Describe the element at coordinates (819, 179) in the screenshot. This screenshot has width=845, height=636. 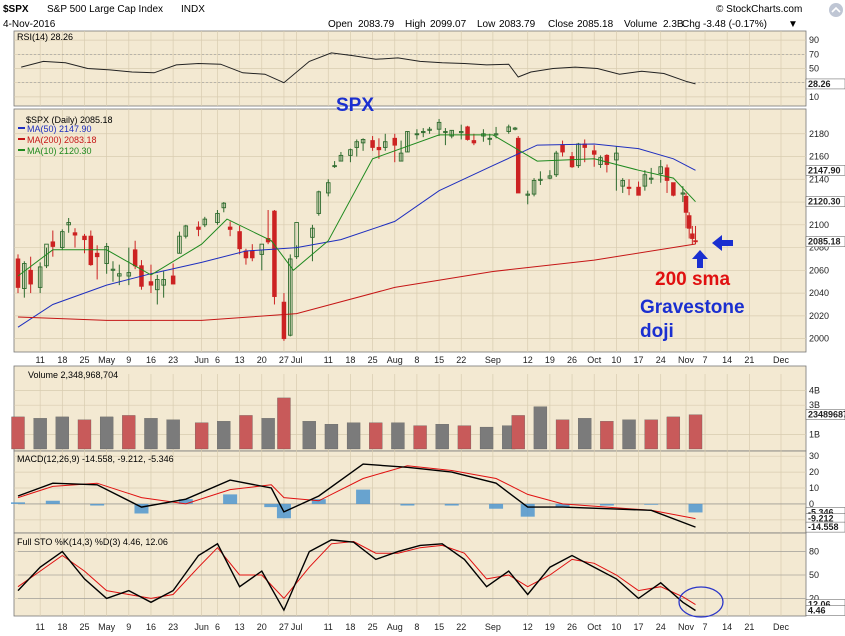
I see `y-tick-label: 2140` at that location.